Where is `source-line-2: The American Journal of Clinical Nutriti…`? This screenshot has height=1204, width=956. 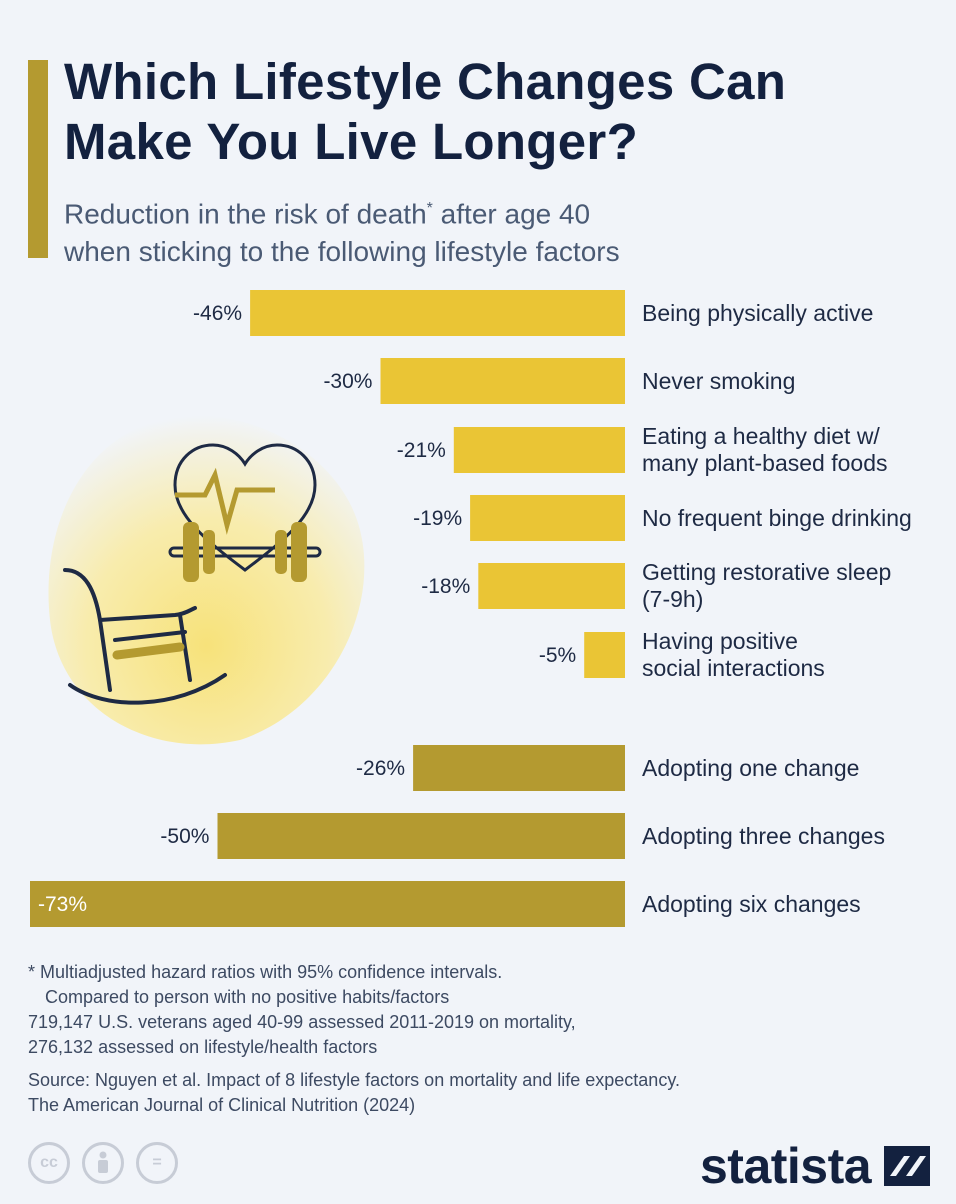
source-line-2: The American Journal of Clinical Nutriti… is located at coordinates (222, 1105).